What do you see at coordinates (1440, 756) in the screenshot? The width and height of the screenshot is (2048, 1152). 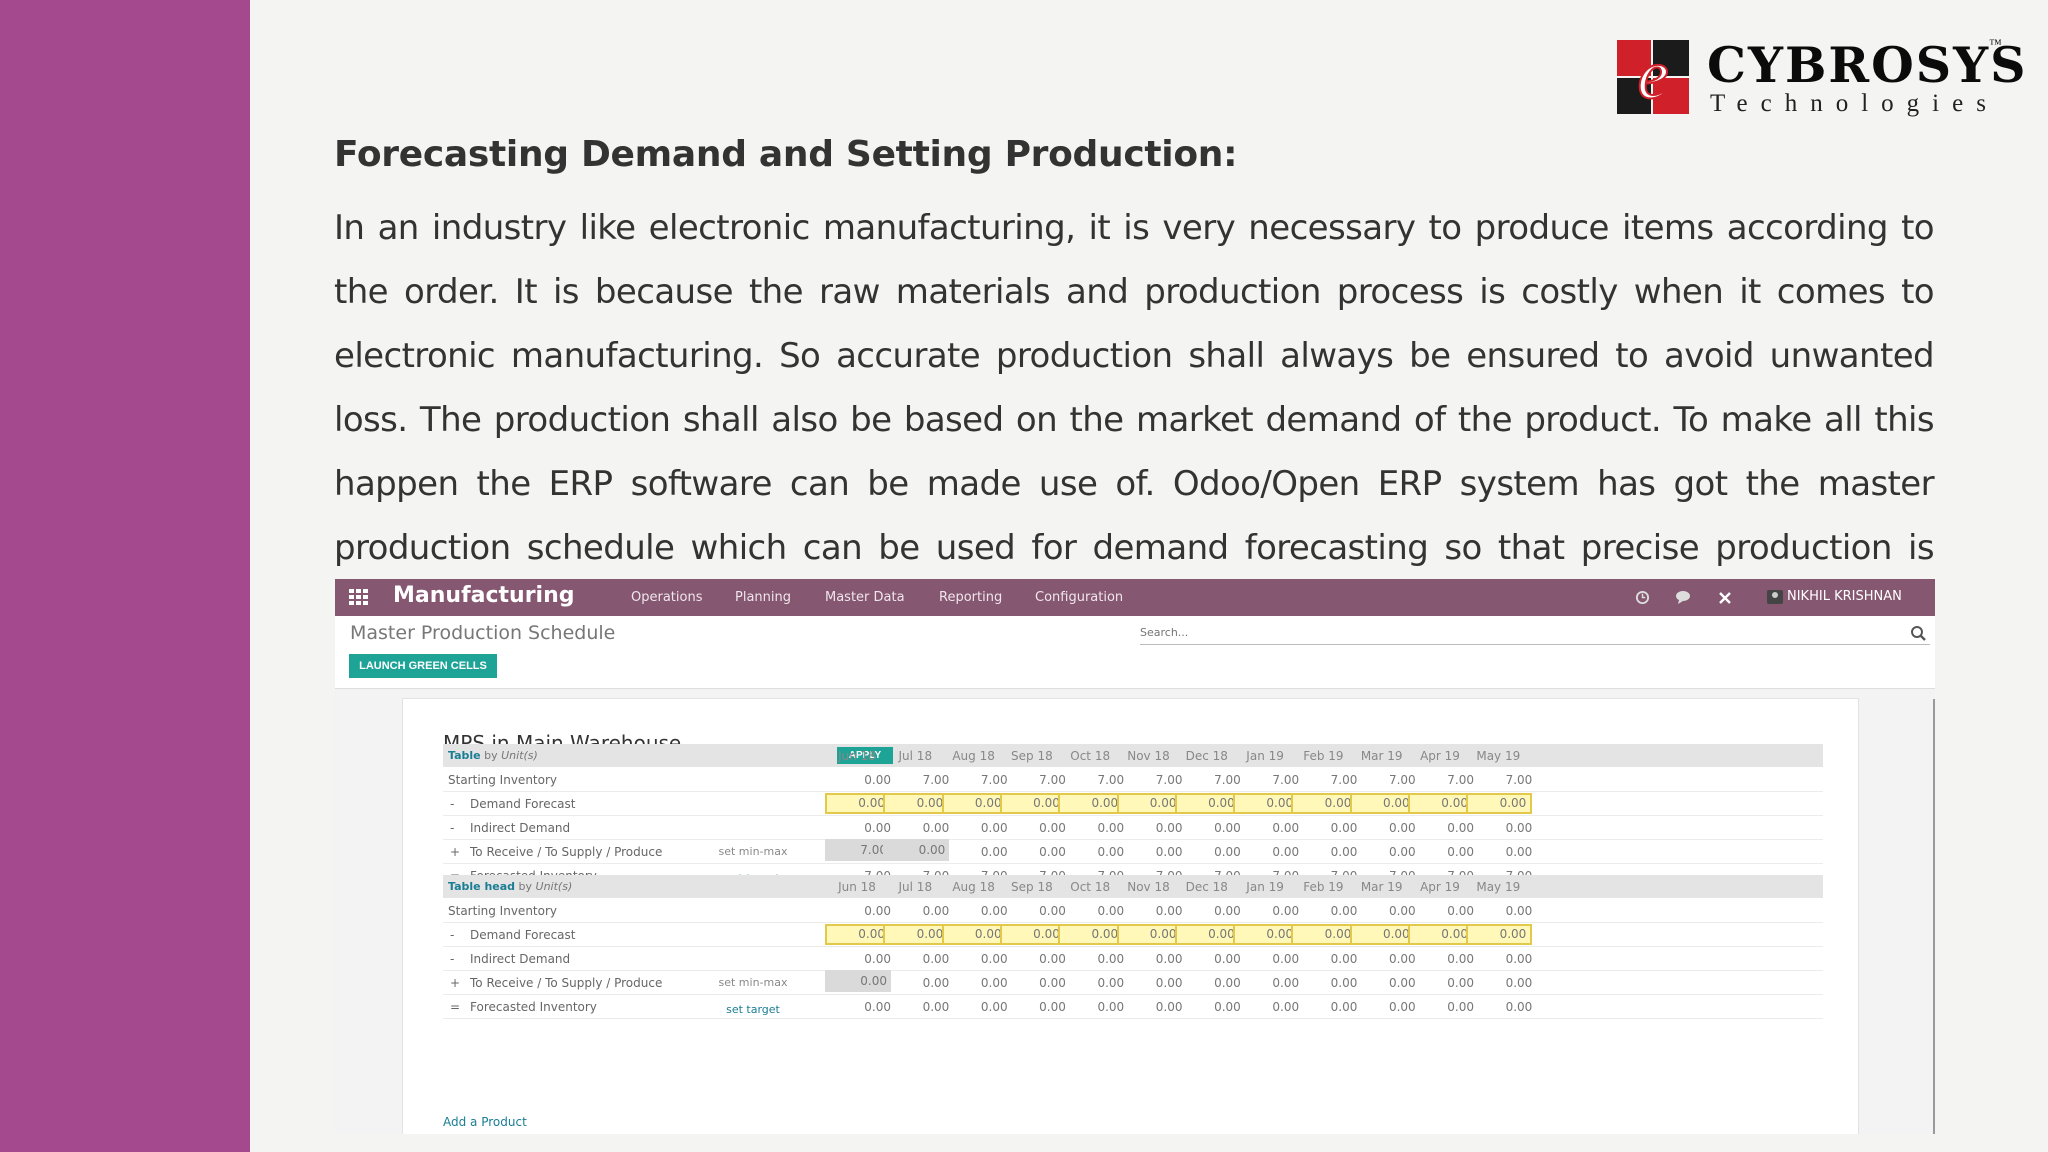 I see `month-header: Apr 19` at bounding box center [1440, 756].